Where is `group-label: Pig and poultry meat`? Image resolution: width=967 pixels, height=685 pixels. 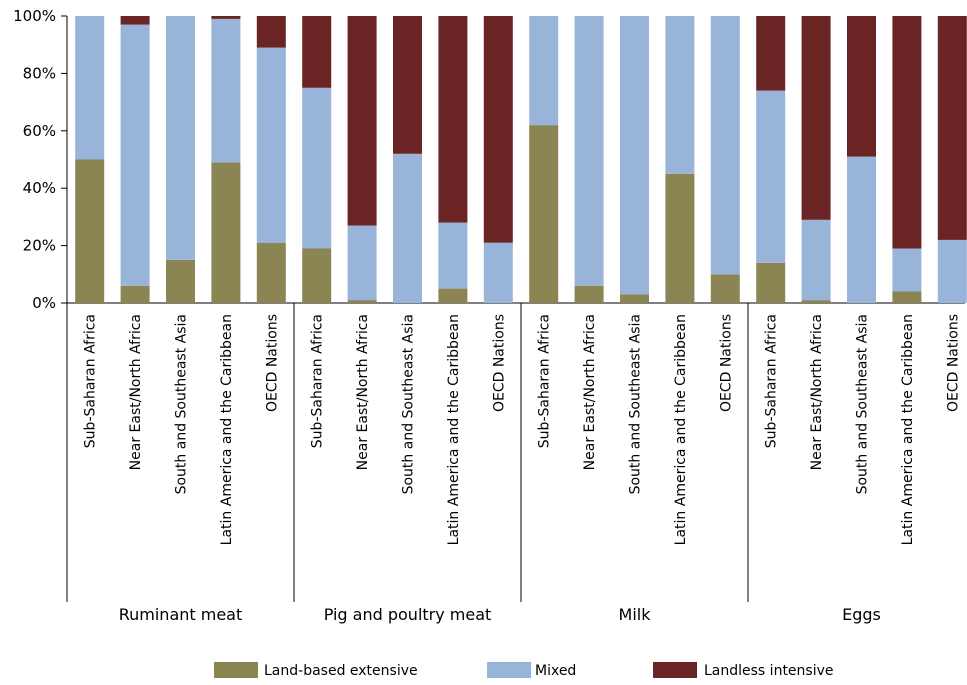
group-label: Pig and poultry meat is located at coordinates (408, 614).